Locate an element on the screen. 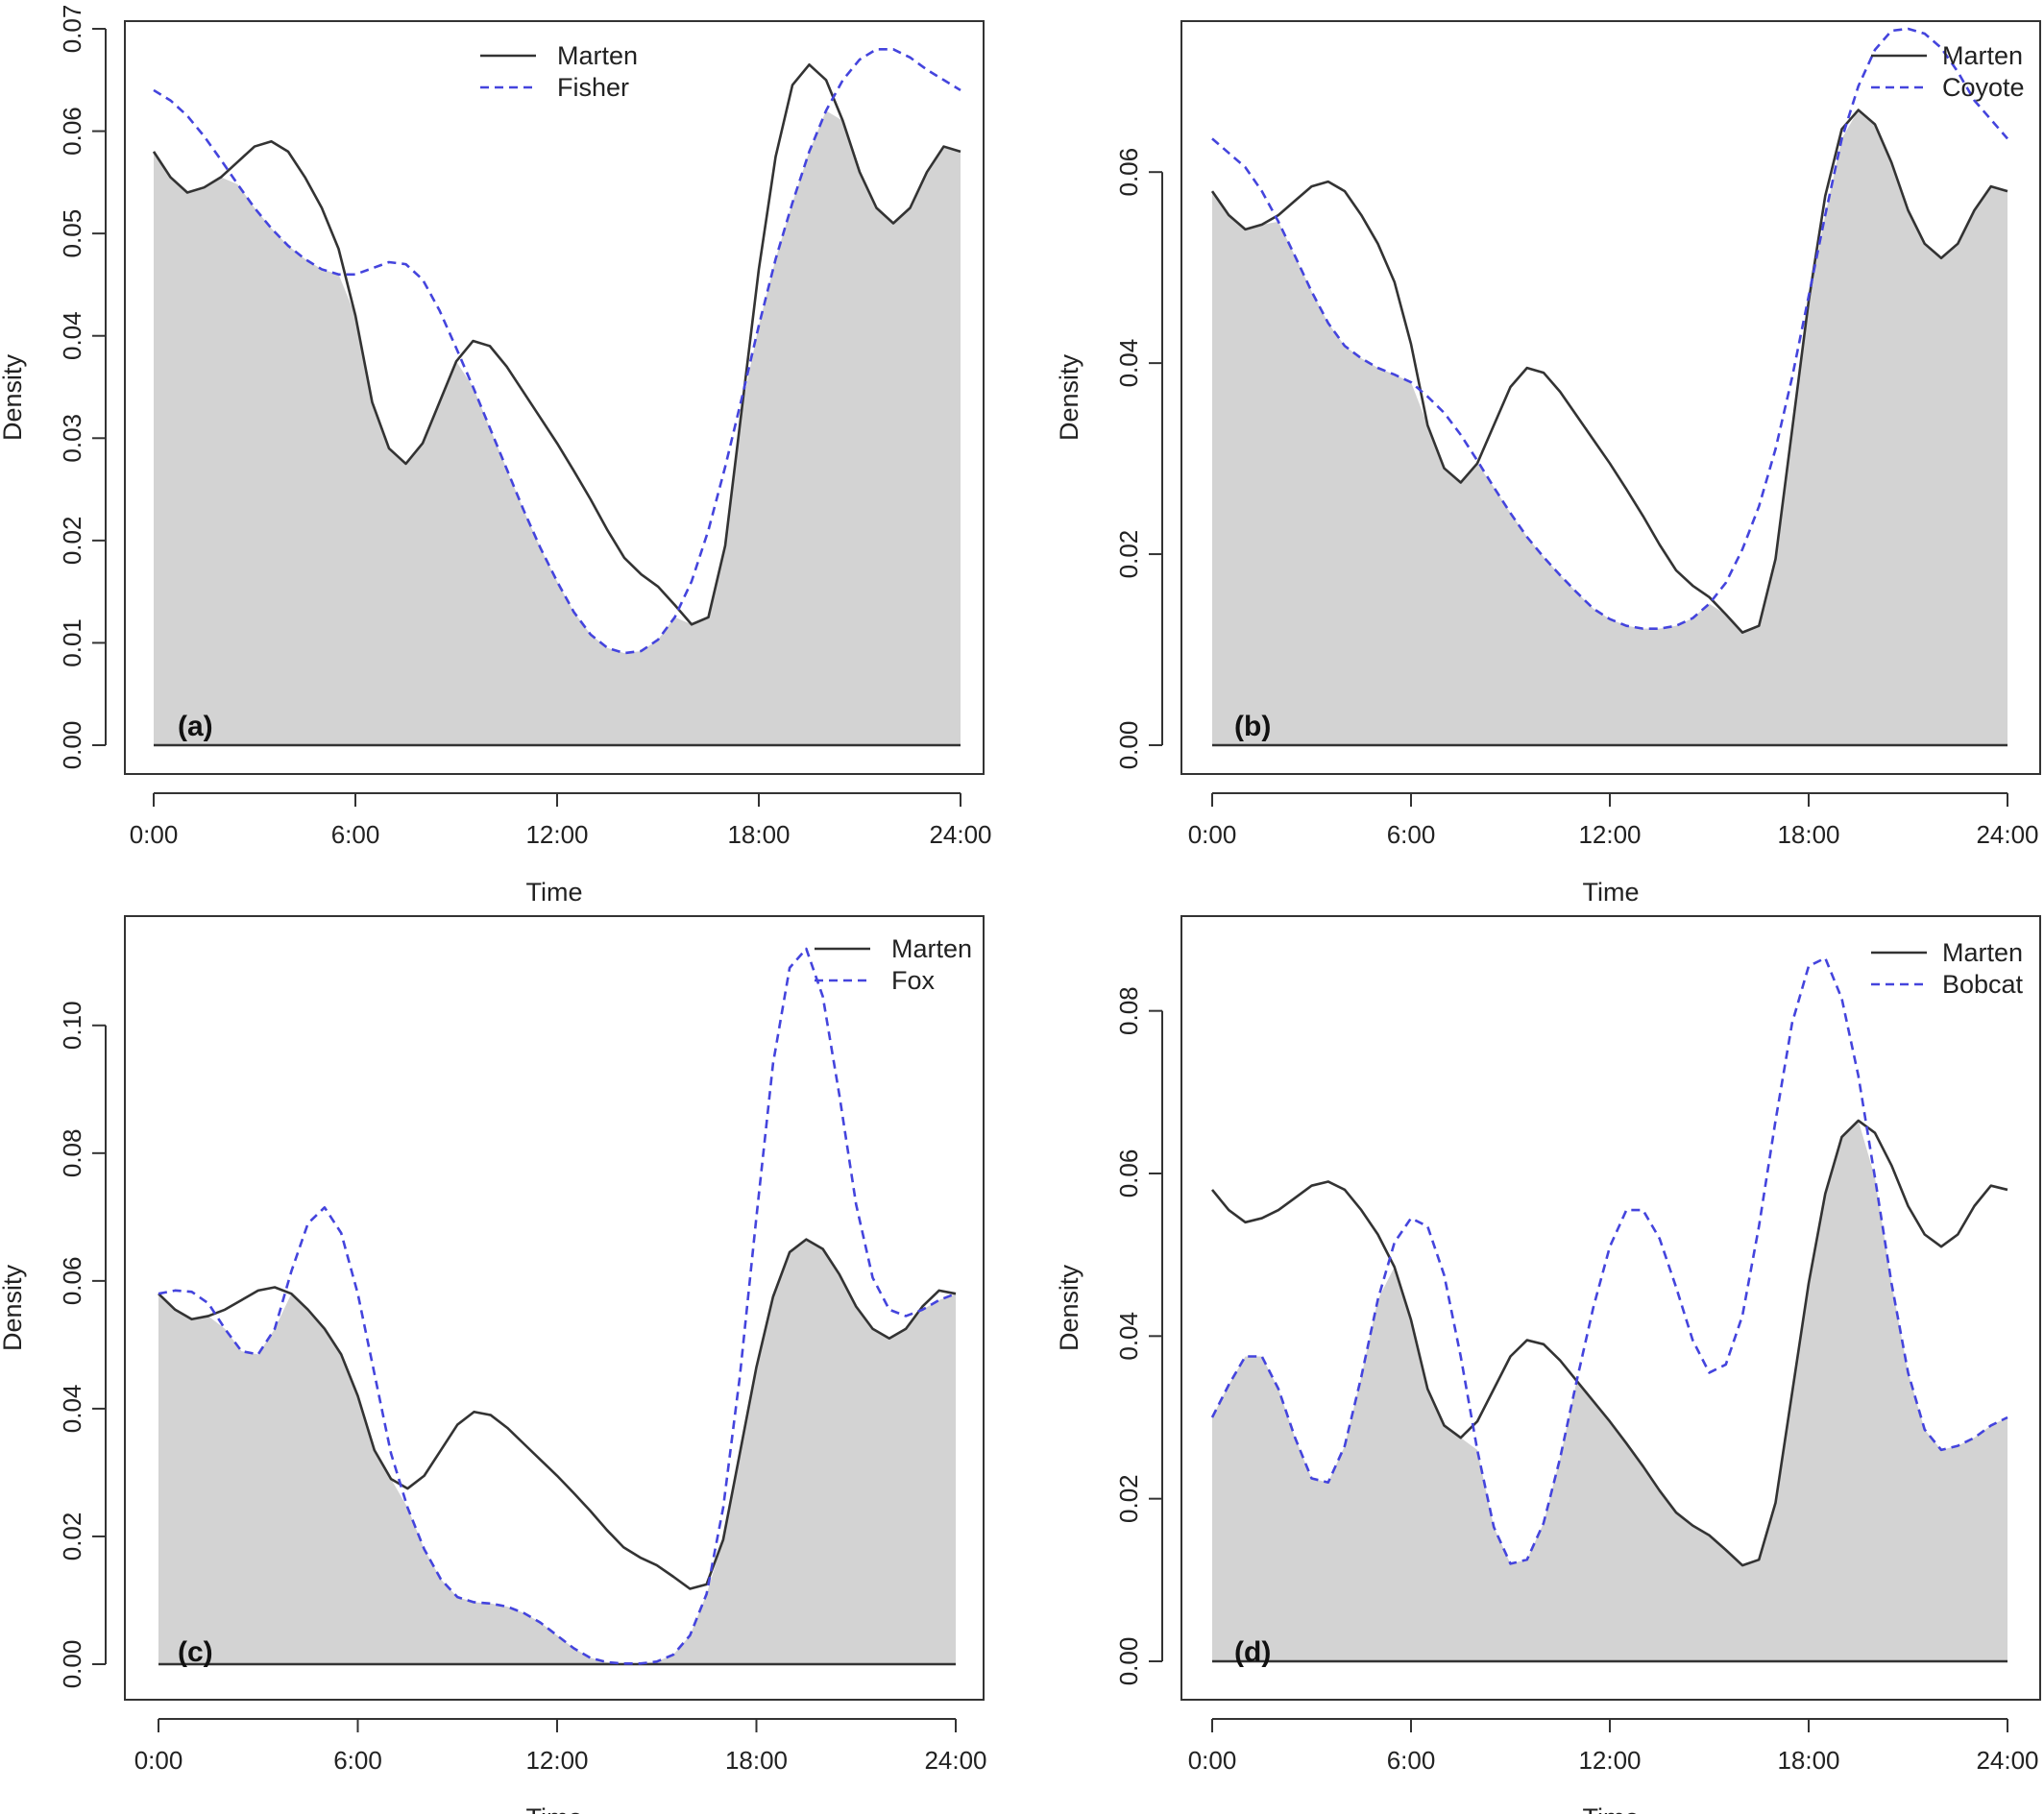  legend-label-fisher: Fisher is located at coordinates (593, 87).